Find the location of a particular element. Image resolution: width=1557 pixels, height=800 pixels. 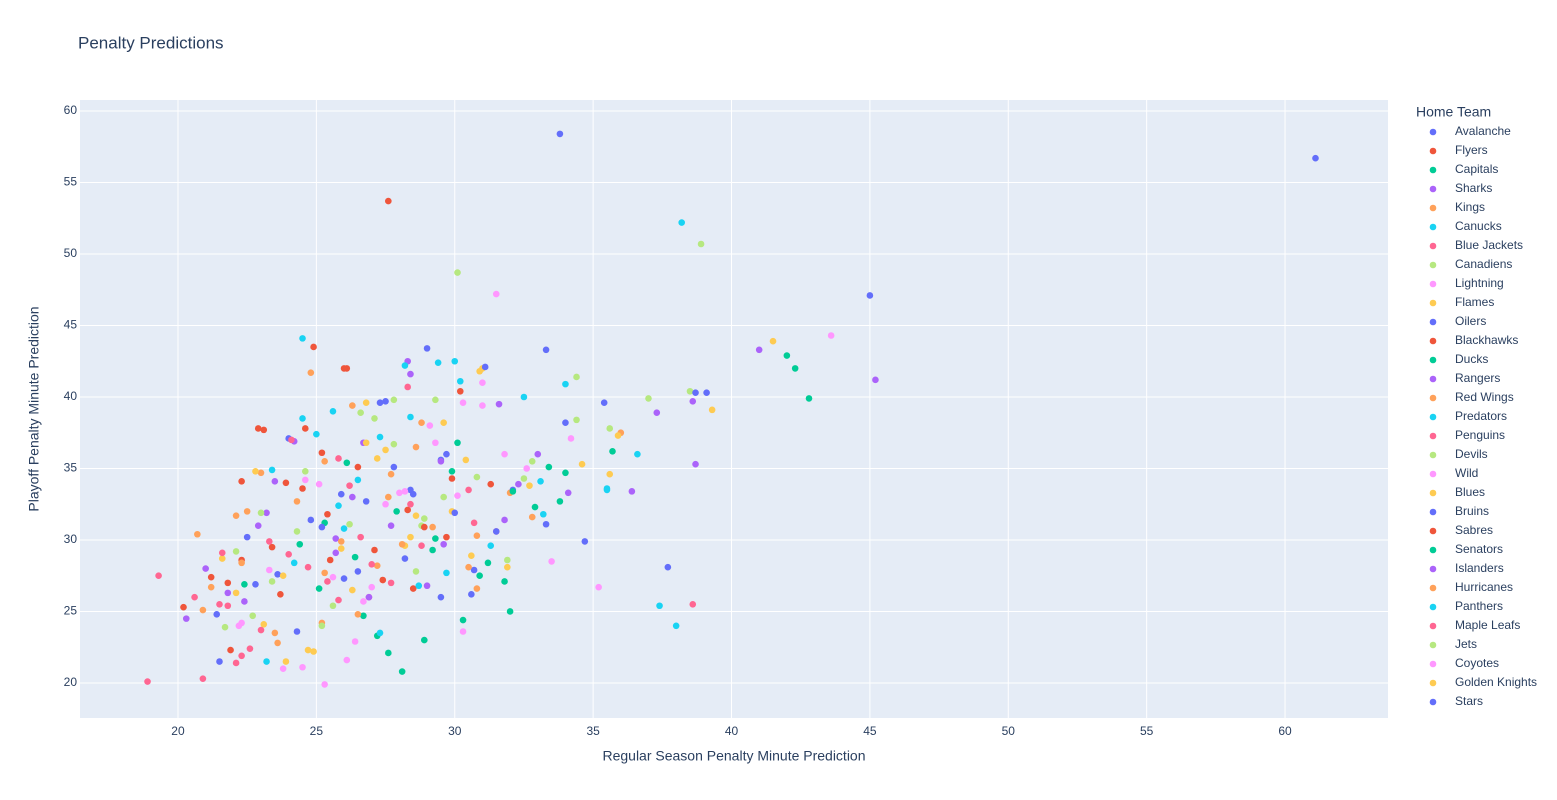

legend-label: Blackhawks is located at coordinates (1486, 340).